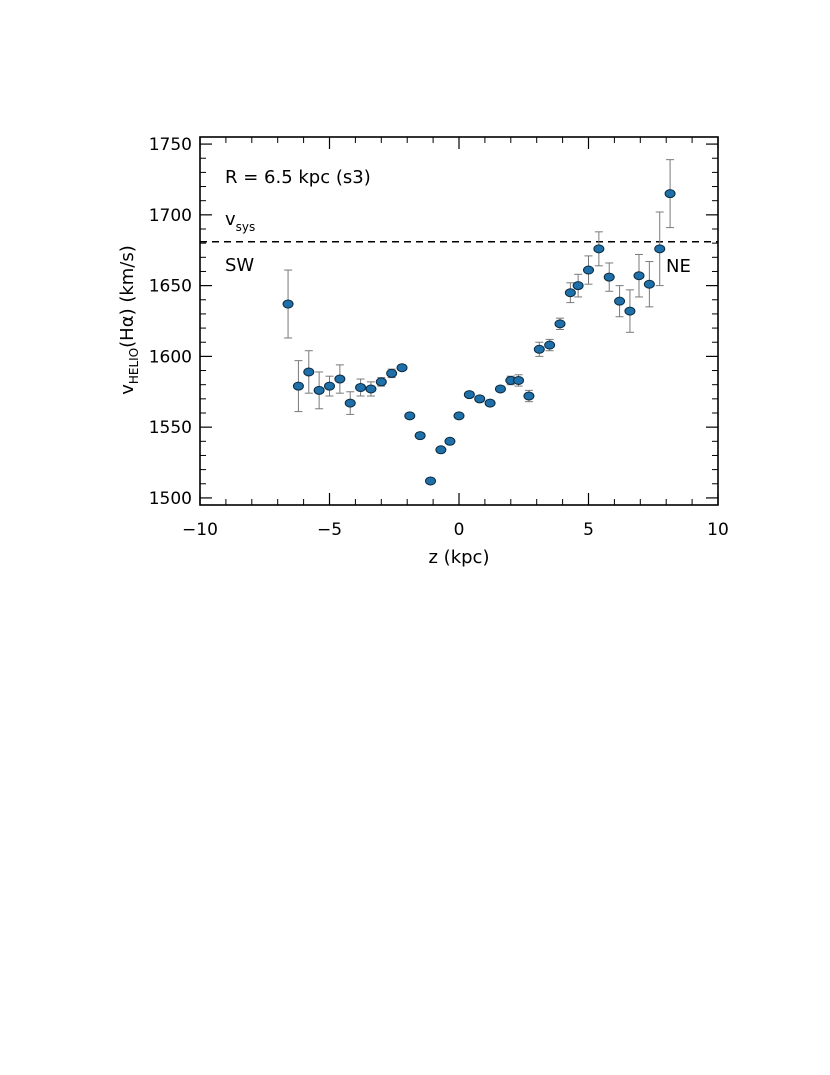 The height and width of the screenshot is (1075, 830). I want to click on y-tick-label: 1600, so click(170, 357).